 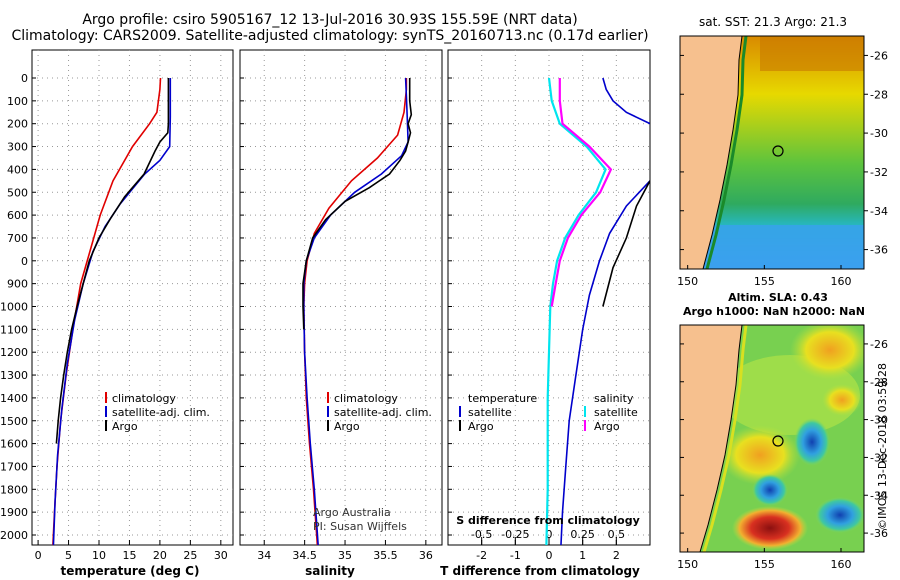 What do you see at coordinates (385, 555) in the screenshot?
I see `x-tick-label: 35.5` at bounding box center [385, 555].